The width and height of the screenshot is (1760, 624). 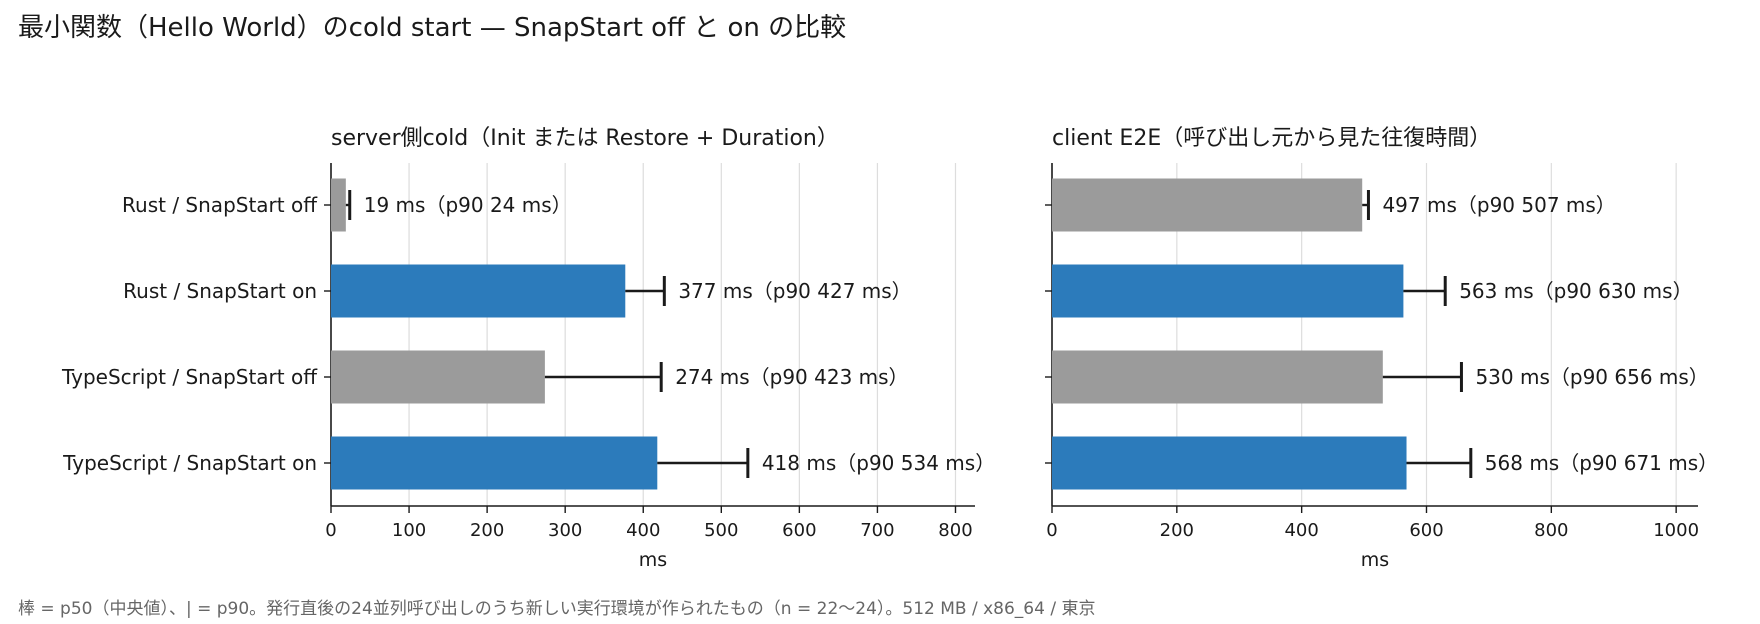 I want to click on panel-title: server側cold（Init または Restore + Duration）, so click(x=585, y=138).